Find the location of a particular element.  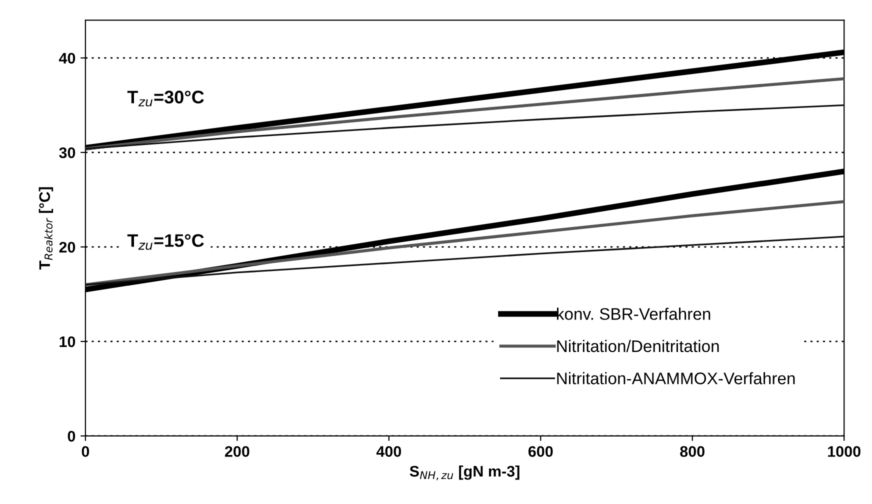

x-tick-label: 800 is located at coordinates (692, 451).